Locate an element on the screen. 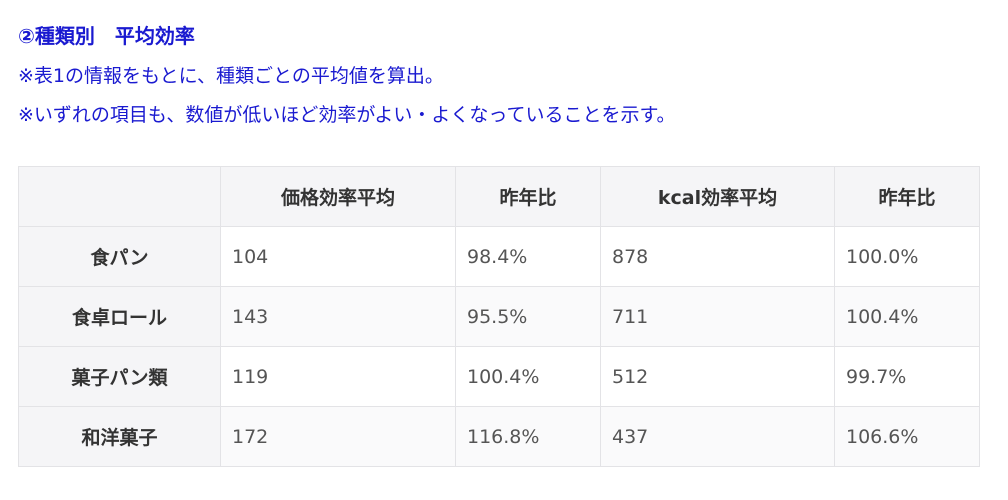 This screenshot has width=1008, height=500. header-kcal-efficiency: kcal効率平均 is located at coordinates (717, 196).